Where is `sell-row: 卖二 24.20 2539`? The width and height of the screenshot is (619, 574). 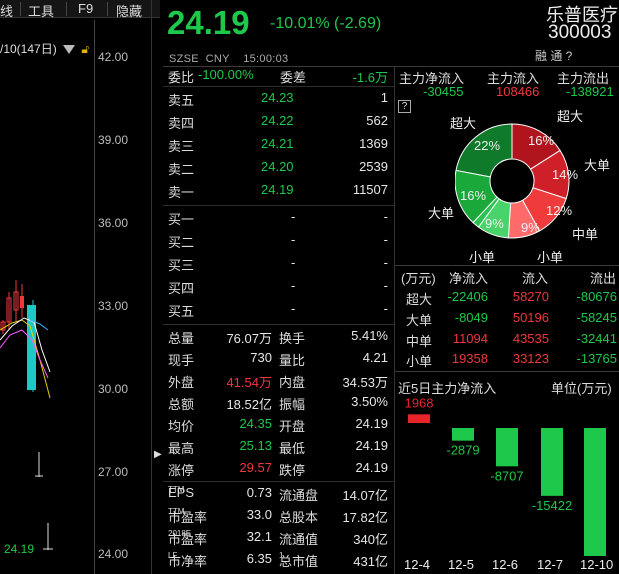
sell-row: 卖二 24.20 2539 is located at coordinates (279, 170).